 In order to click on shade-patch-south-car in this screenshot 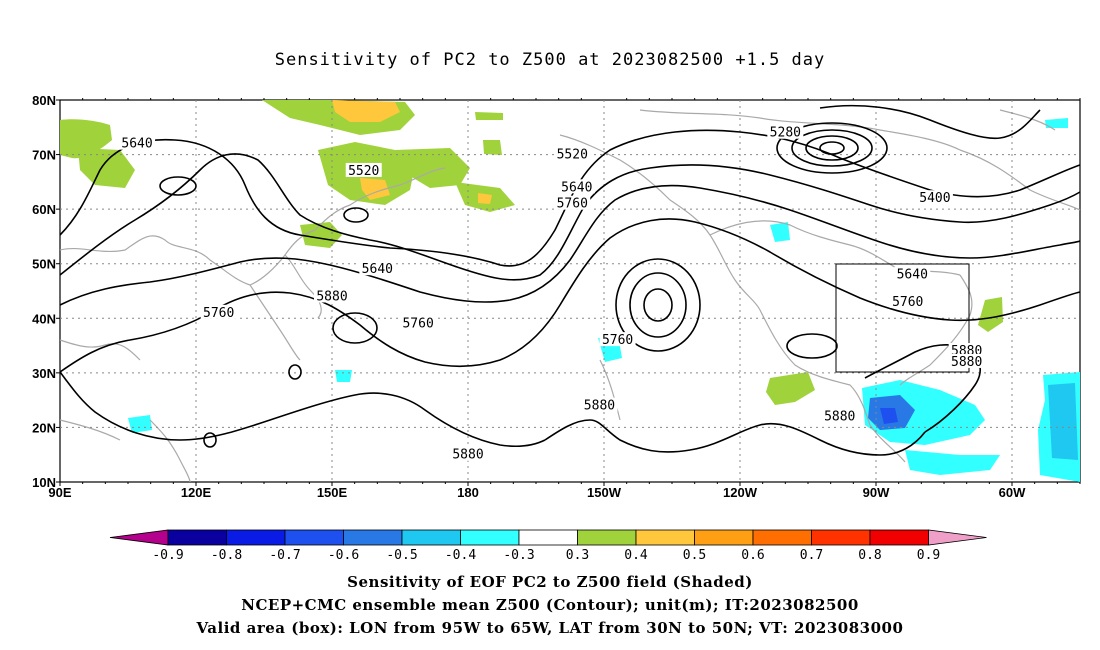, I will do `click(952, 462)`.